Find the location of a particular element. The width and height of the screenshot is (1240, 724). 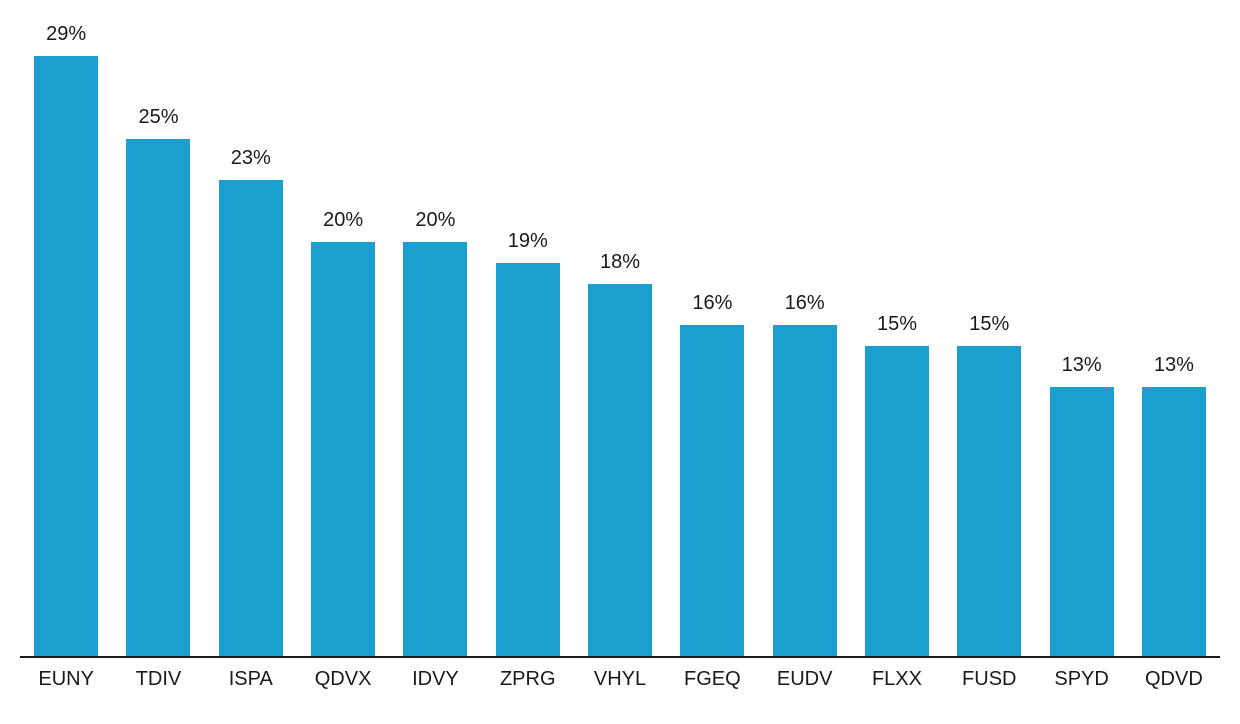

bar-value-label: 18% is located at coordinates (620, 261).